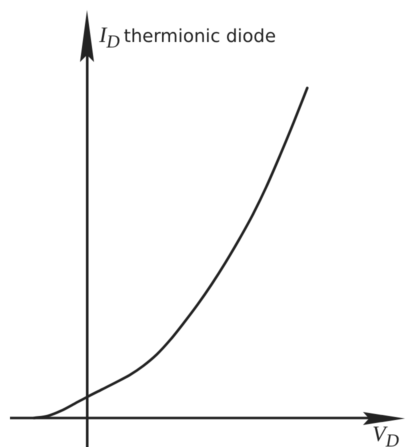 Image resolution: width=409 pixels, height=447 pixels. Describe the element at coordinates (200, 37) in the screenshot. I see `chart-title: thermionic diode` at that location.